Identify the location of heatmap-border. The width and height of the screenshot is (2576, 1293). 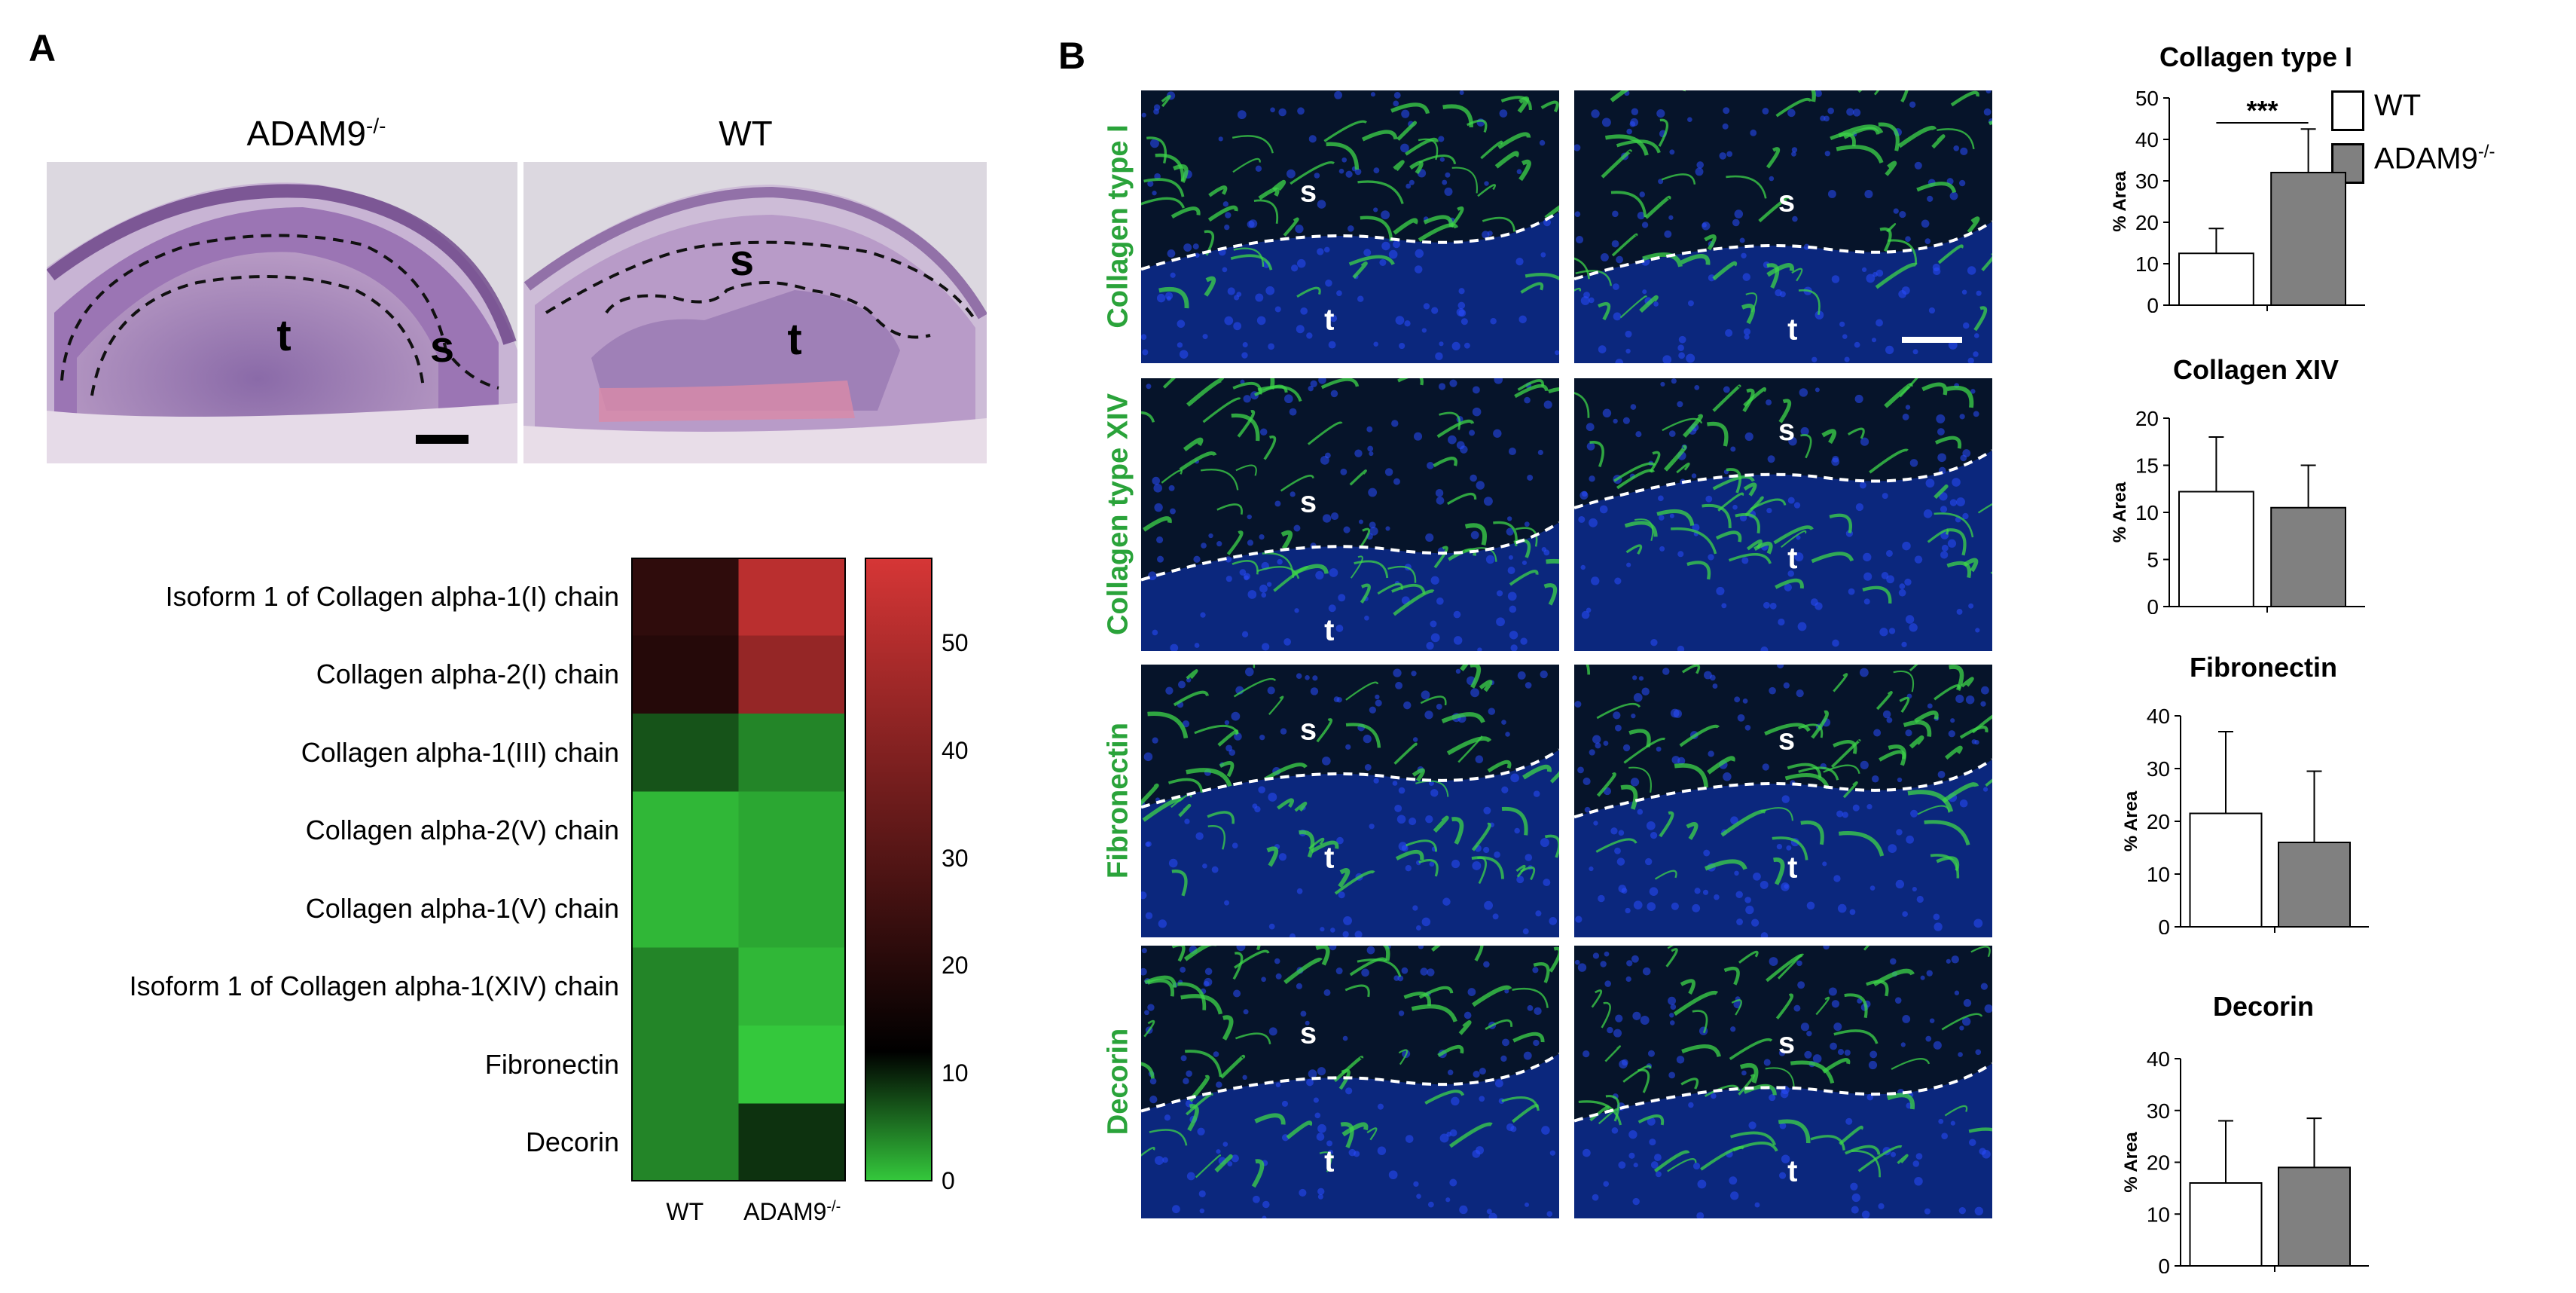
(739, 870).